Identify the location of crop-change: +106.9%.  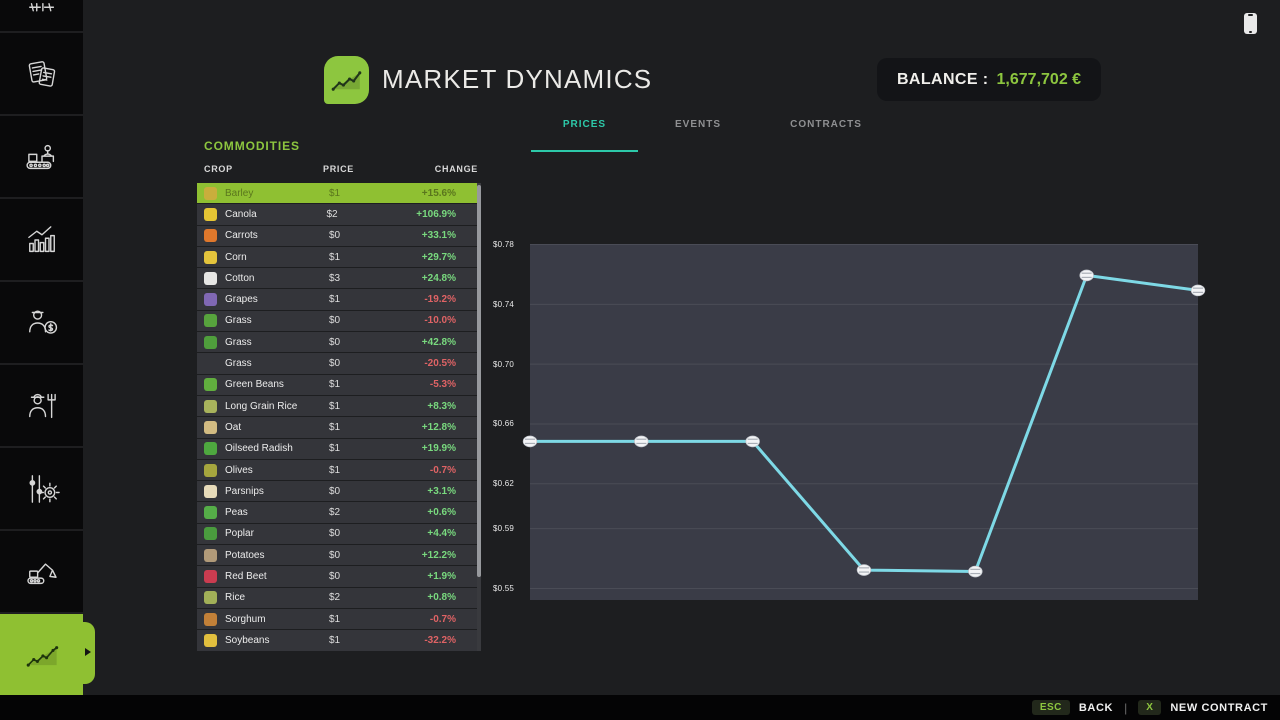
(436, 214).